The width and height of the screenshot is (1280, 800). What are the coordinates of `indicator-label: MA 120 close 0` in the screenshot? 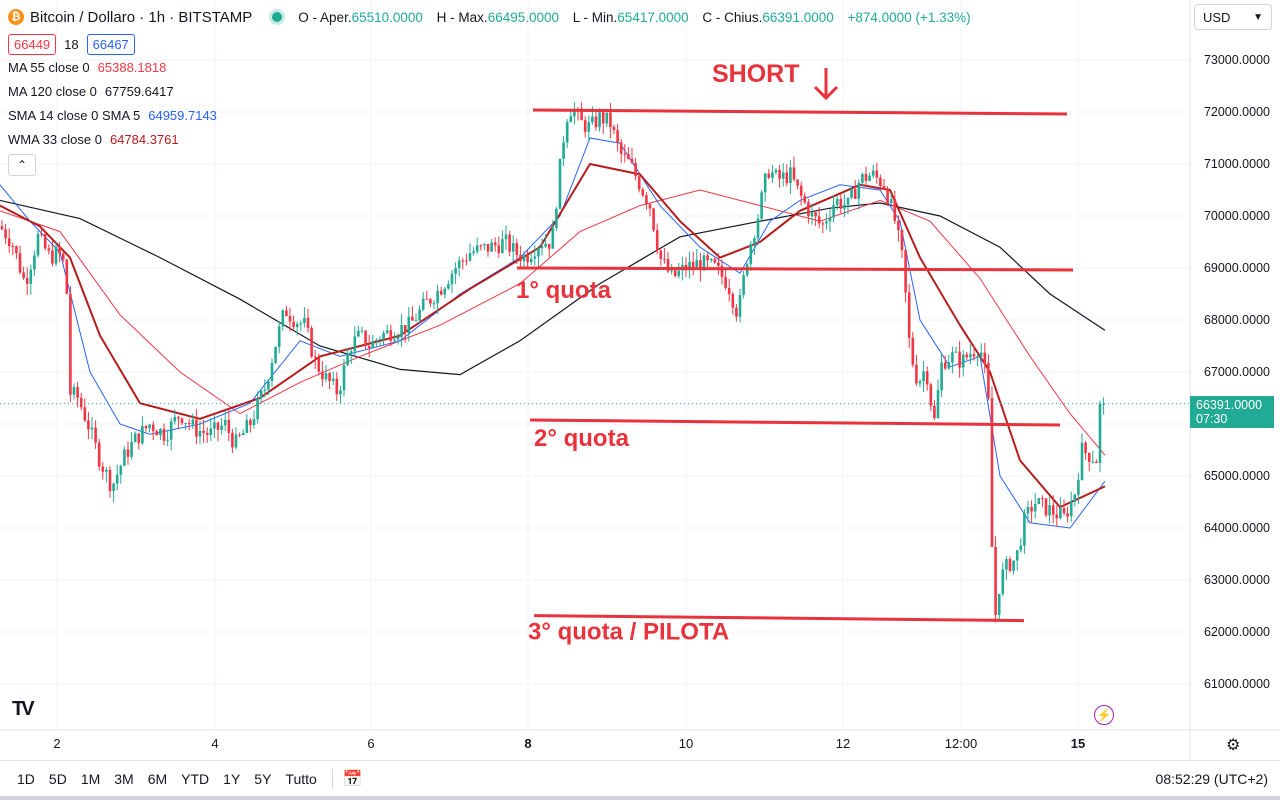 It's located at (52, 91).